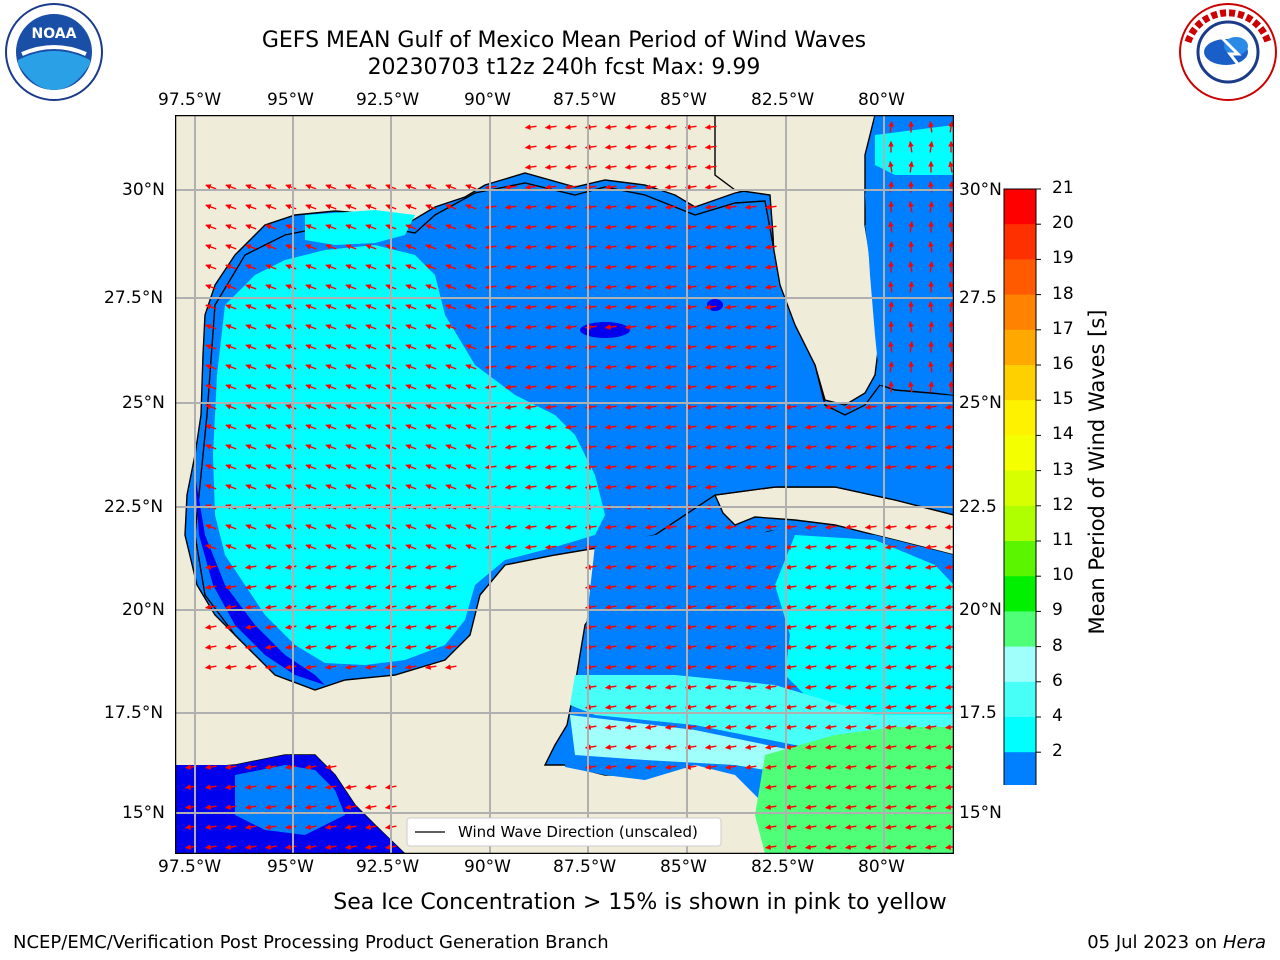  Describe the element at coordinates (1097, 472) in the screenshot. I see `colorbar-label: Mean Period of Wind Waves [s]` at that location.